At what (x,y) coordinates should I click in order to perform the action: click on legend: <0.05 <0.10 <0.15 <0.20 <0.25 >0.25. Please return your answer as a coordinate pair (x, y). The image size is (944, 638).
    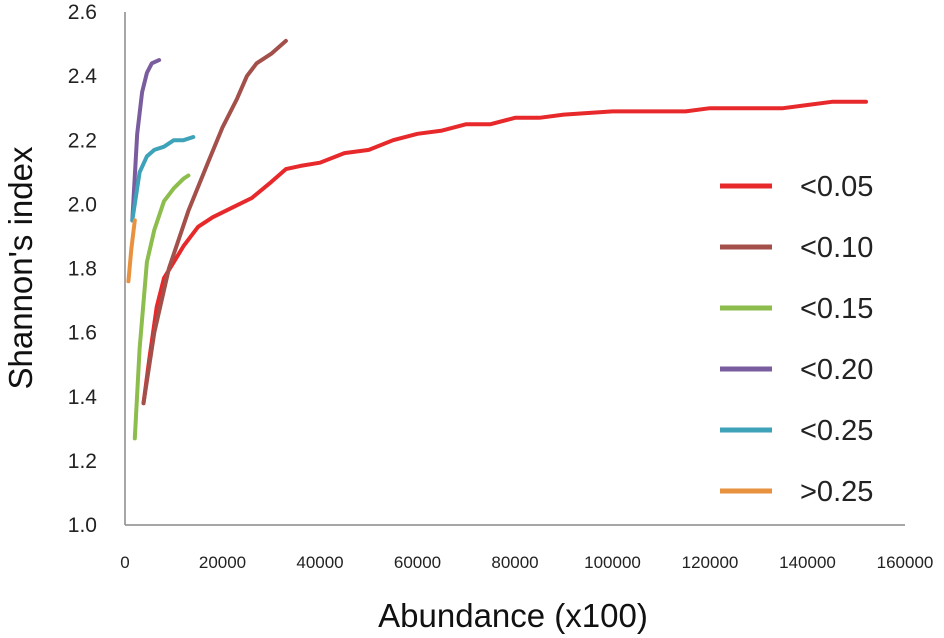
    Looking at the image, I should click on (796, 339).